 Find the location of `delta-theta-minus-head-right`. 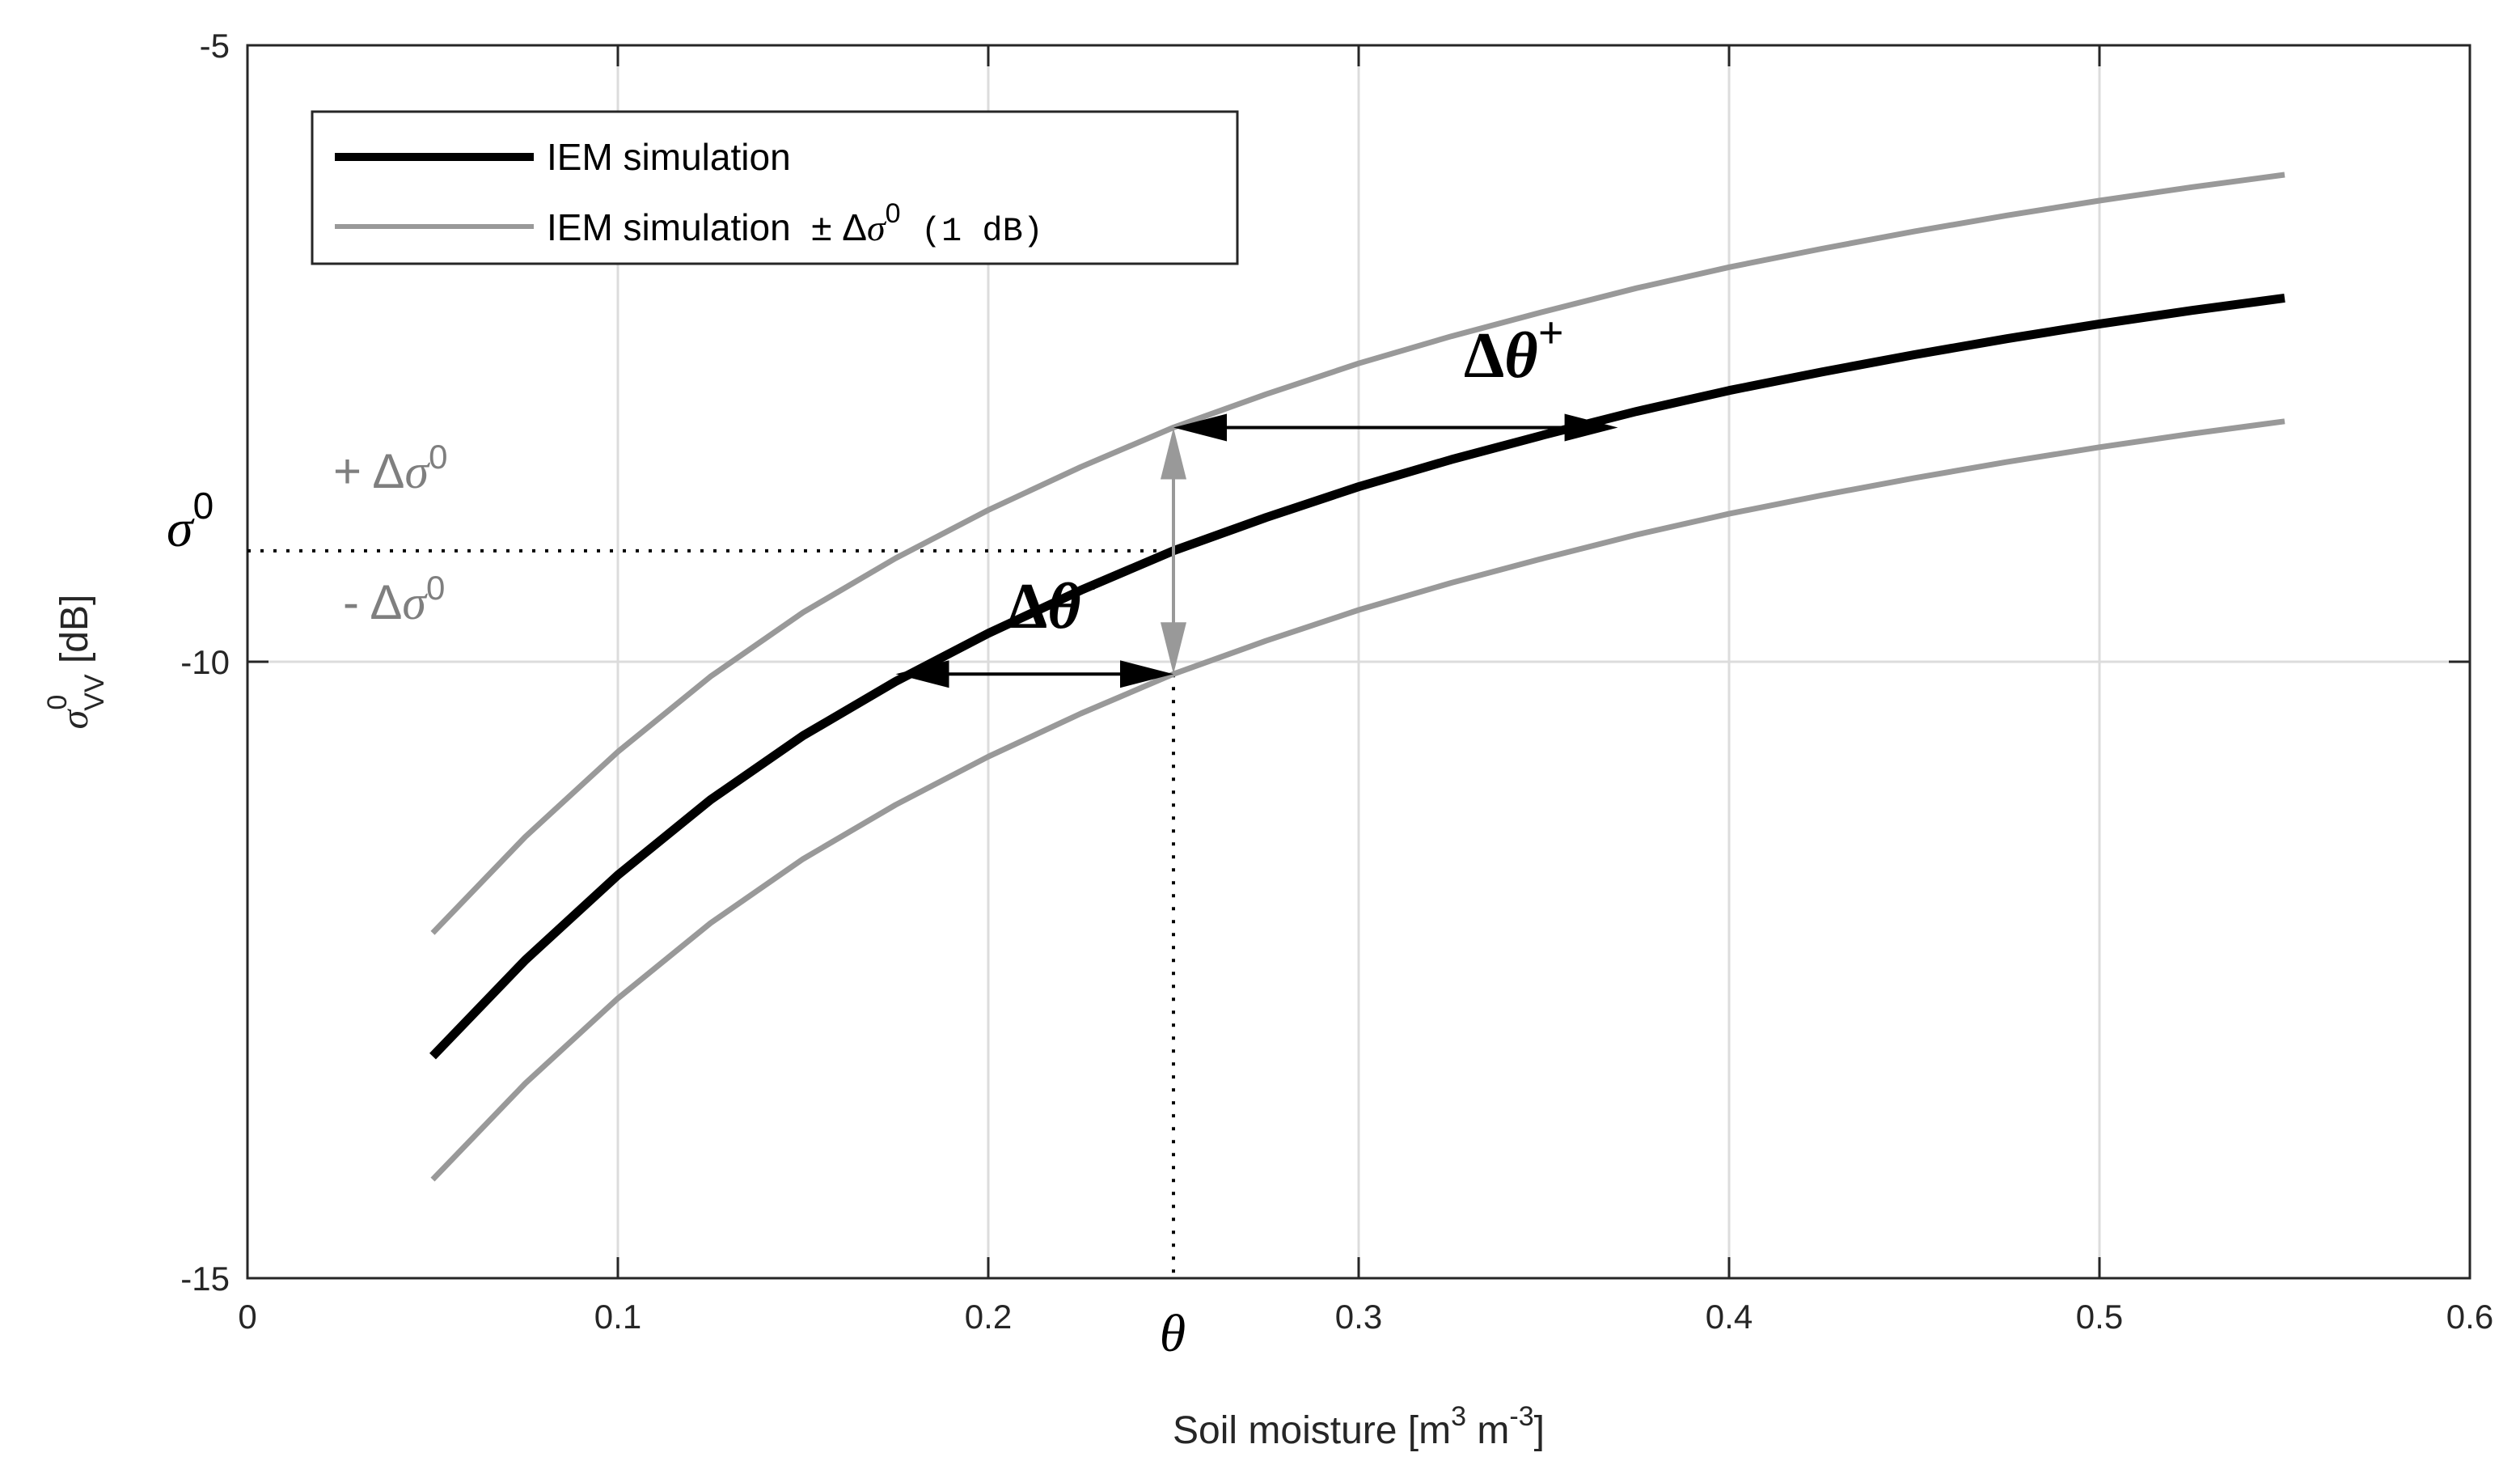

delta-theta-minus-head-right is located at coordinates (1146, 674).